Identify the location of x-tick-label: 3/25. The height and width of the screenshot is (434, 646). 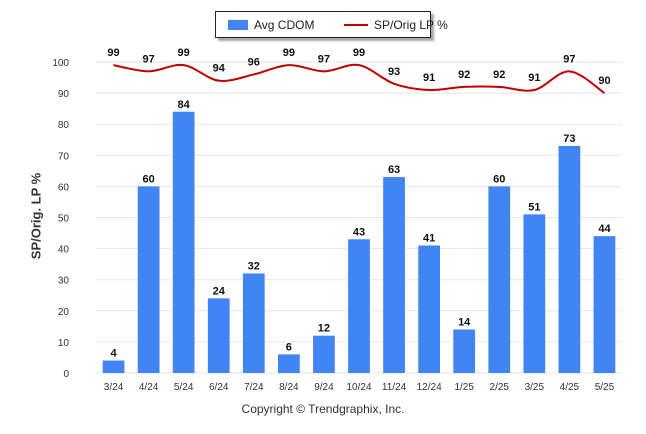
(535, 387).